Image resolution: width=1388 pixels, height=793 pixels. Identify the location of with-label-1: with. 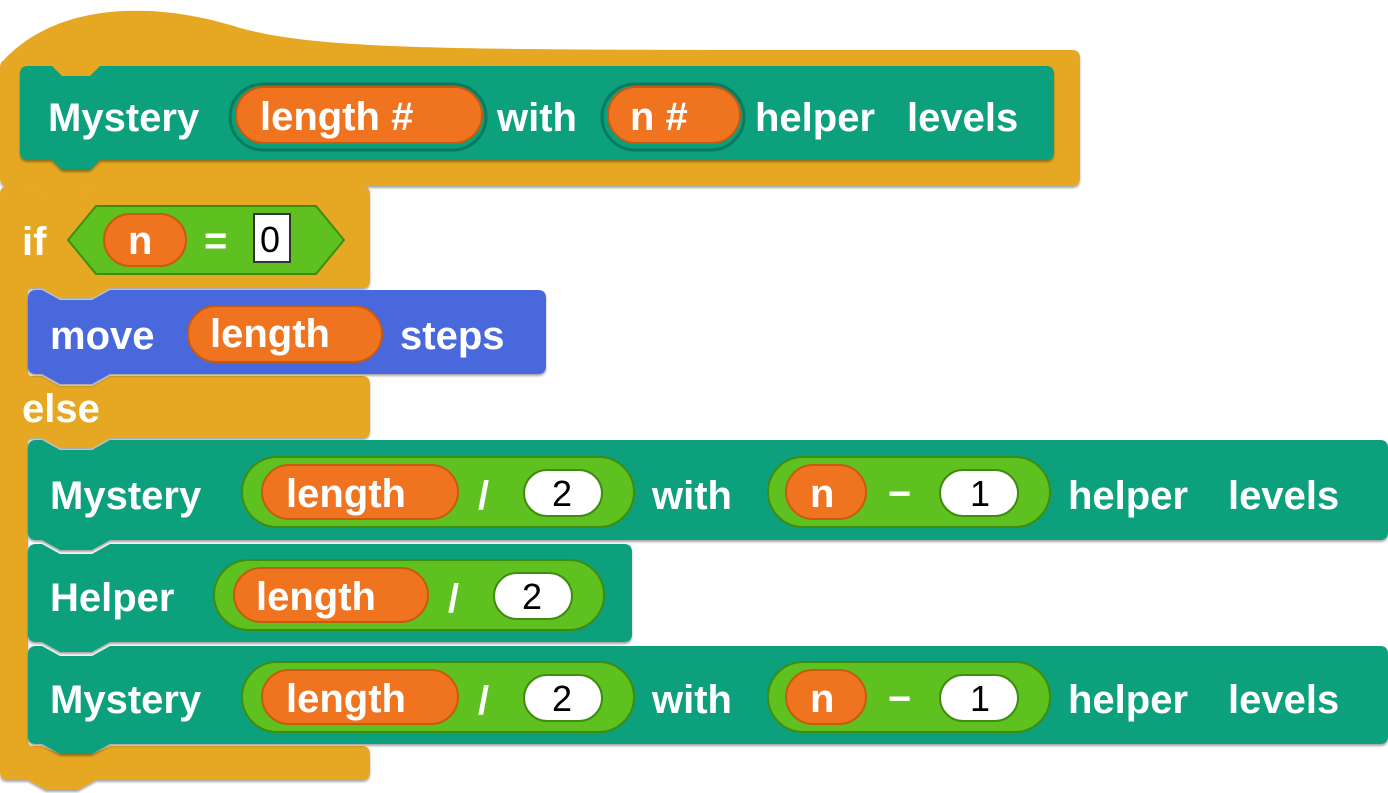
(691, 496).